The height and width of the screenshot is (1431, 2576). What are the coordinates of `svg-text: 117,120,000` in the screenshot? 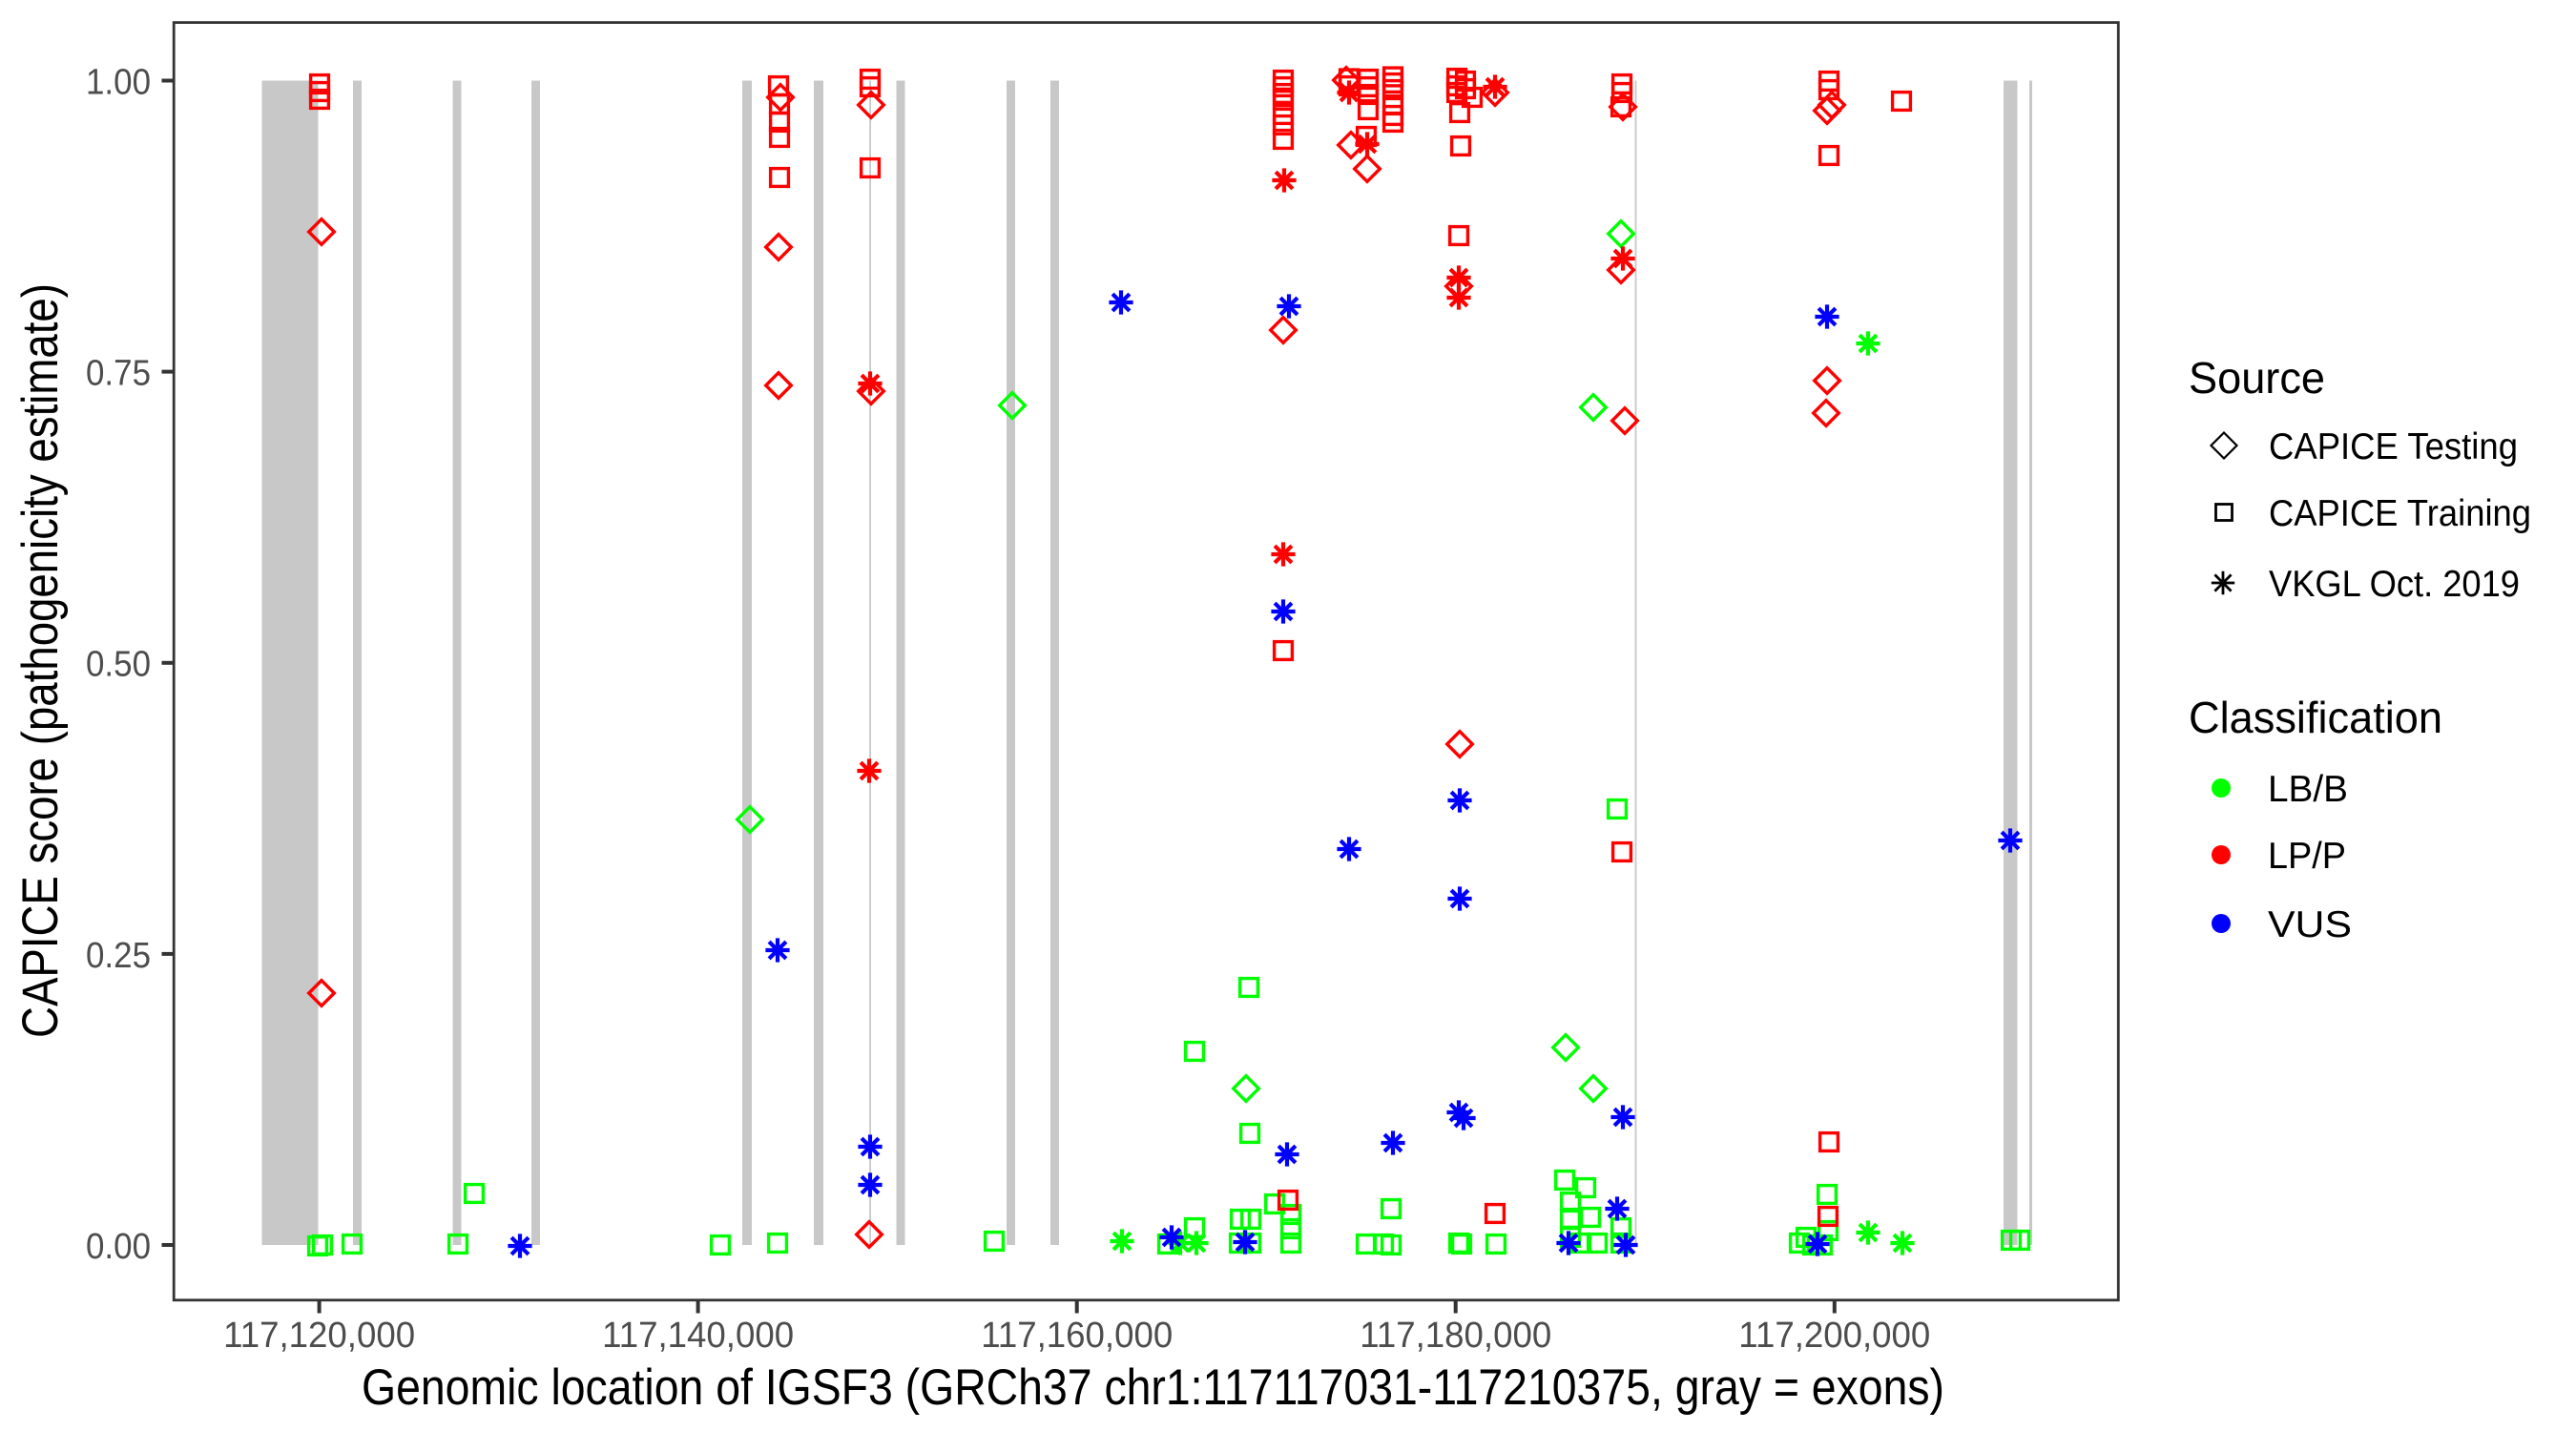 It's located at (319, 1336).